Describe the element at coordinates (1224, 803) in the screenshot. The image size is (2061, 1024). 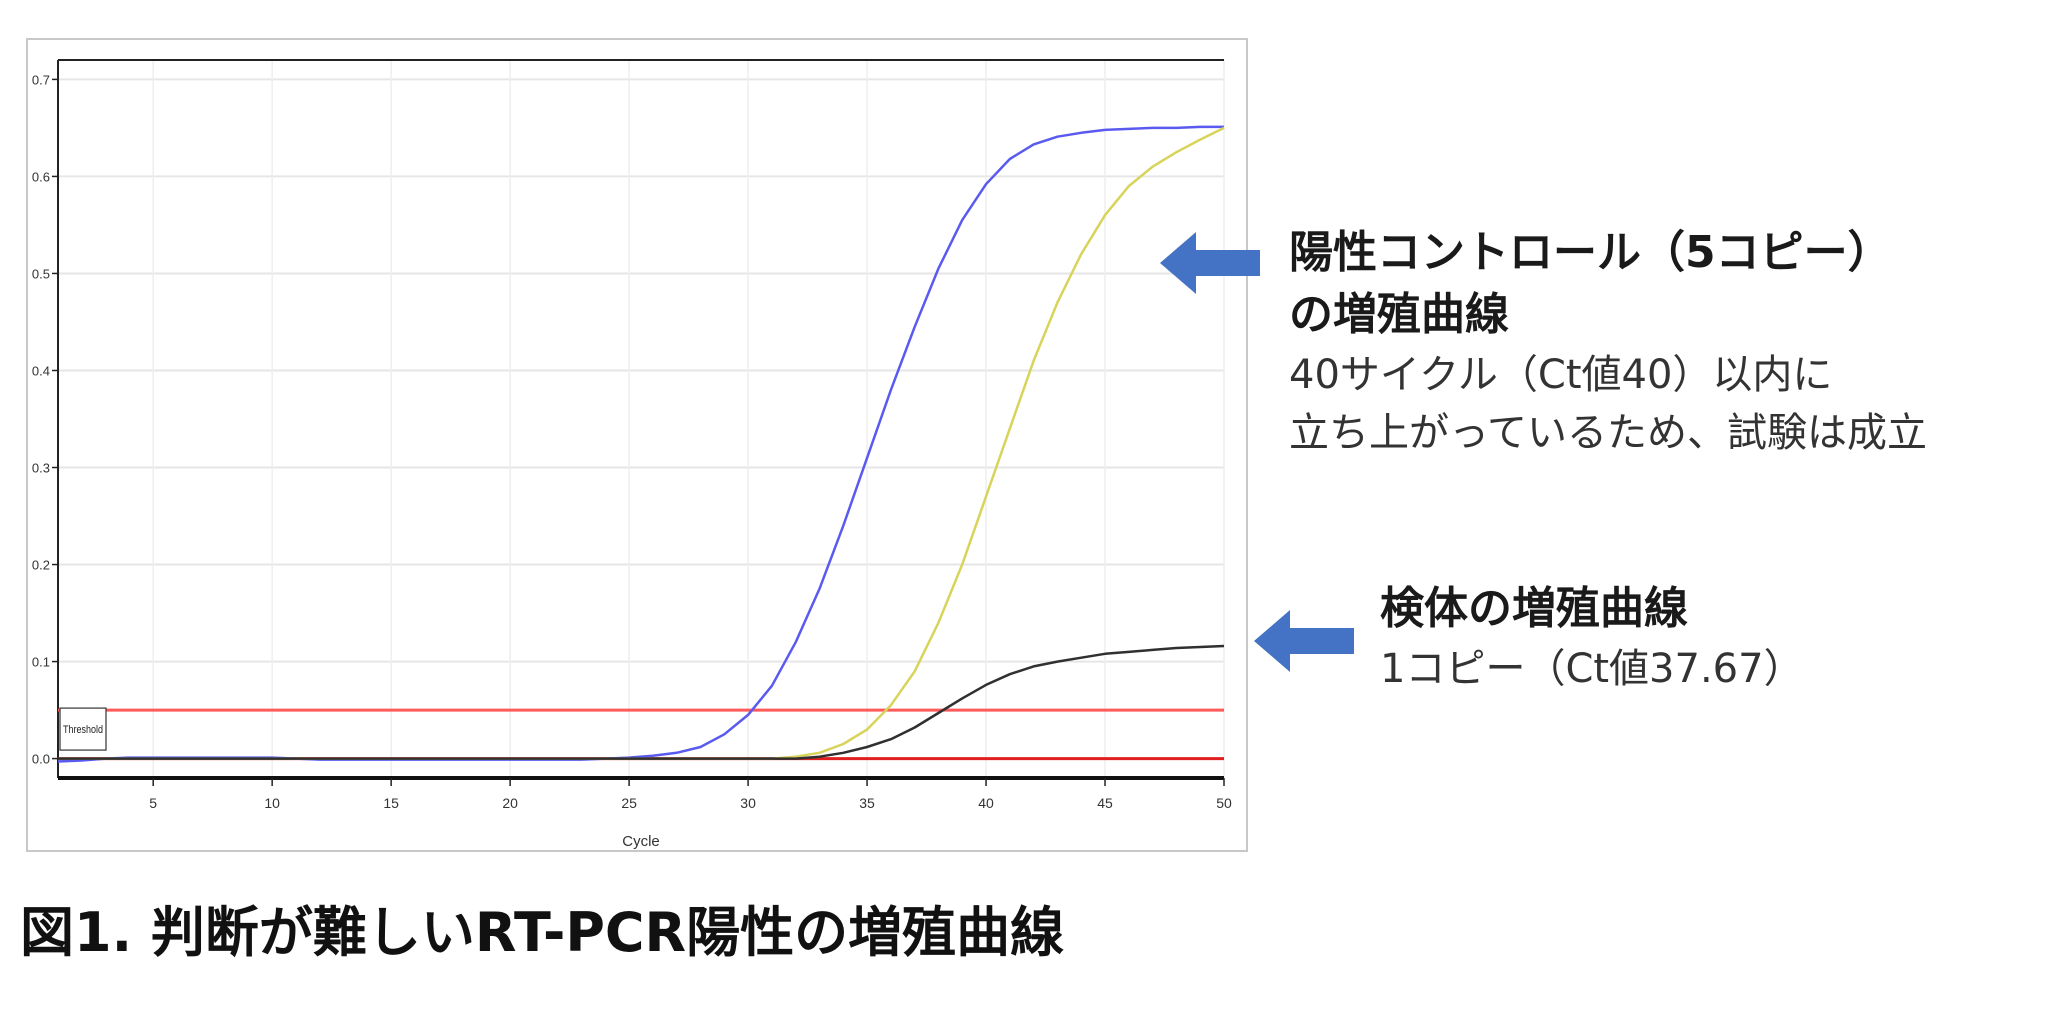
I see `x-tick-label: 50` at that location.